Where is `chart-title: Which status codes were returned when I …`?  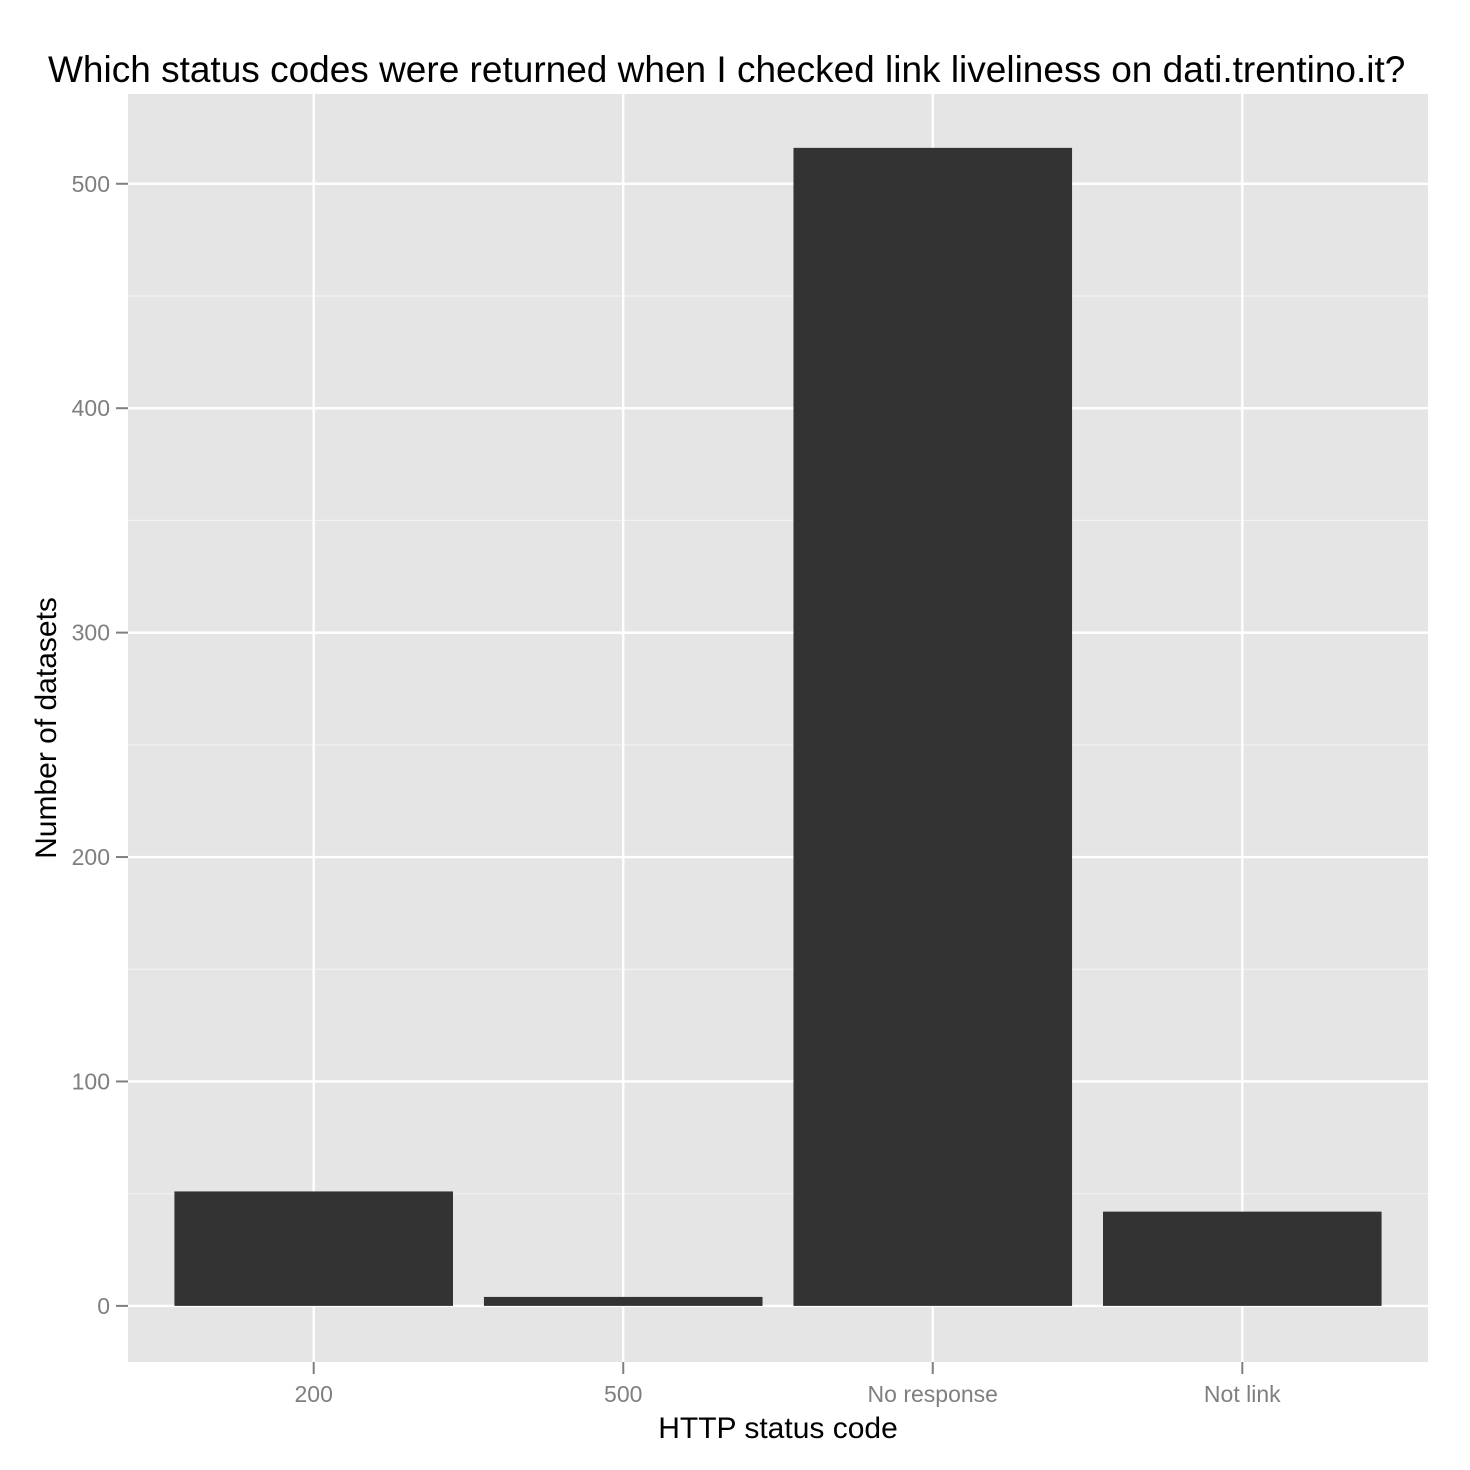
chart-title: Which status codes were returned when I … is located at coordinates (726, 69).